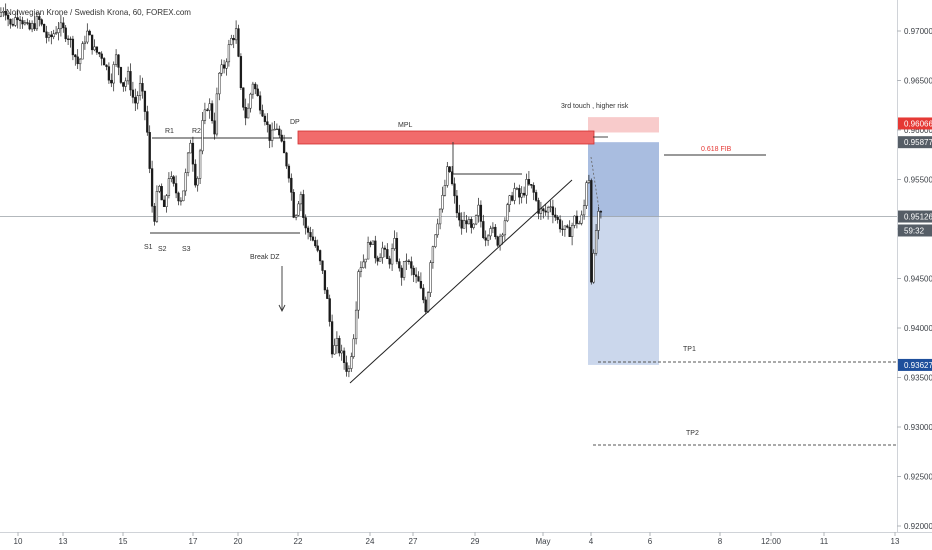 The width and height of the screenshot is (932, 550). Describe the element at coordinates (193, 541) in the screenshot. I see `x-tick-label: 17` at that location.